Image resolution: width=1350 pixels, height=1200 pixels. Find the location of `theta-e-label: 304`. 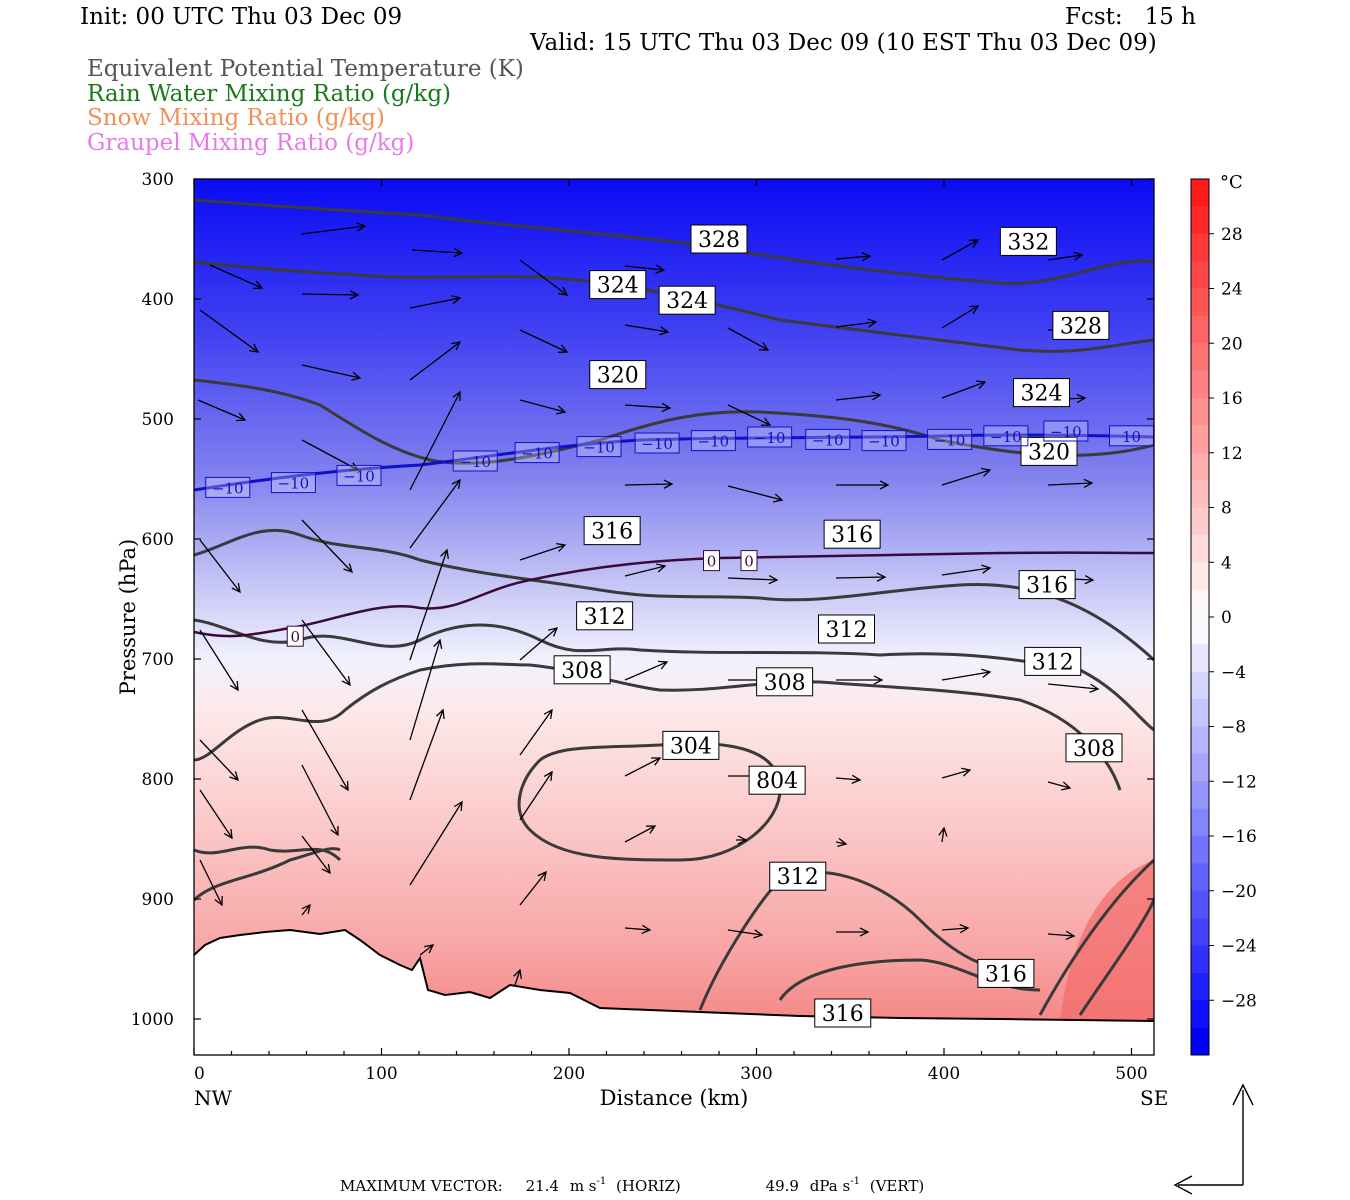

theta-e-label: 304 is located at coordinates (691, 745).